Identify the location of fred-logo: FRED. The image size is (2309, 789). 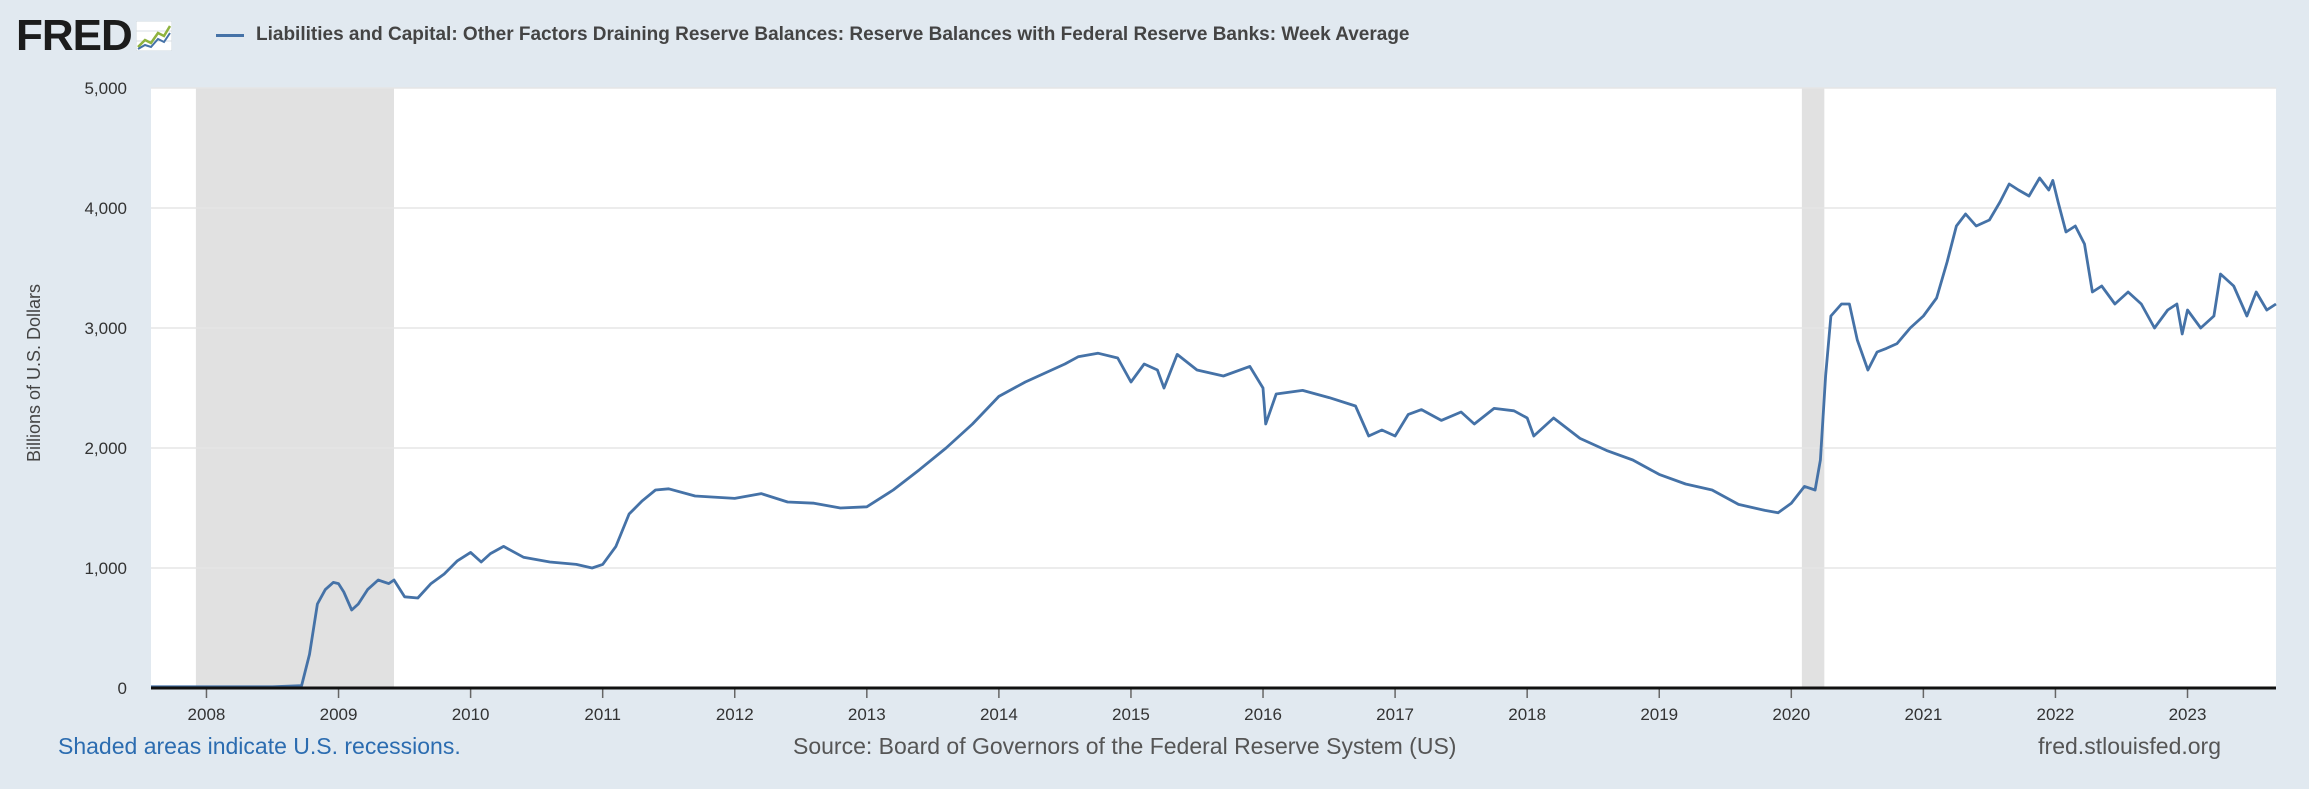
(94, 36).